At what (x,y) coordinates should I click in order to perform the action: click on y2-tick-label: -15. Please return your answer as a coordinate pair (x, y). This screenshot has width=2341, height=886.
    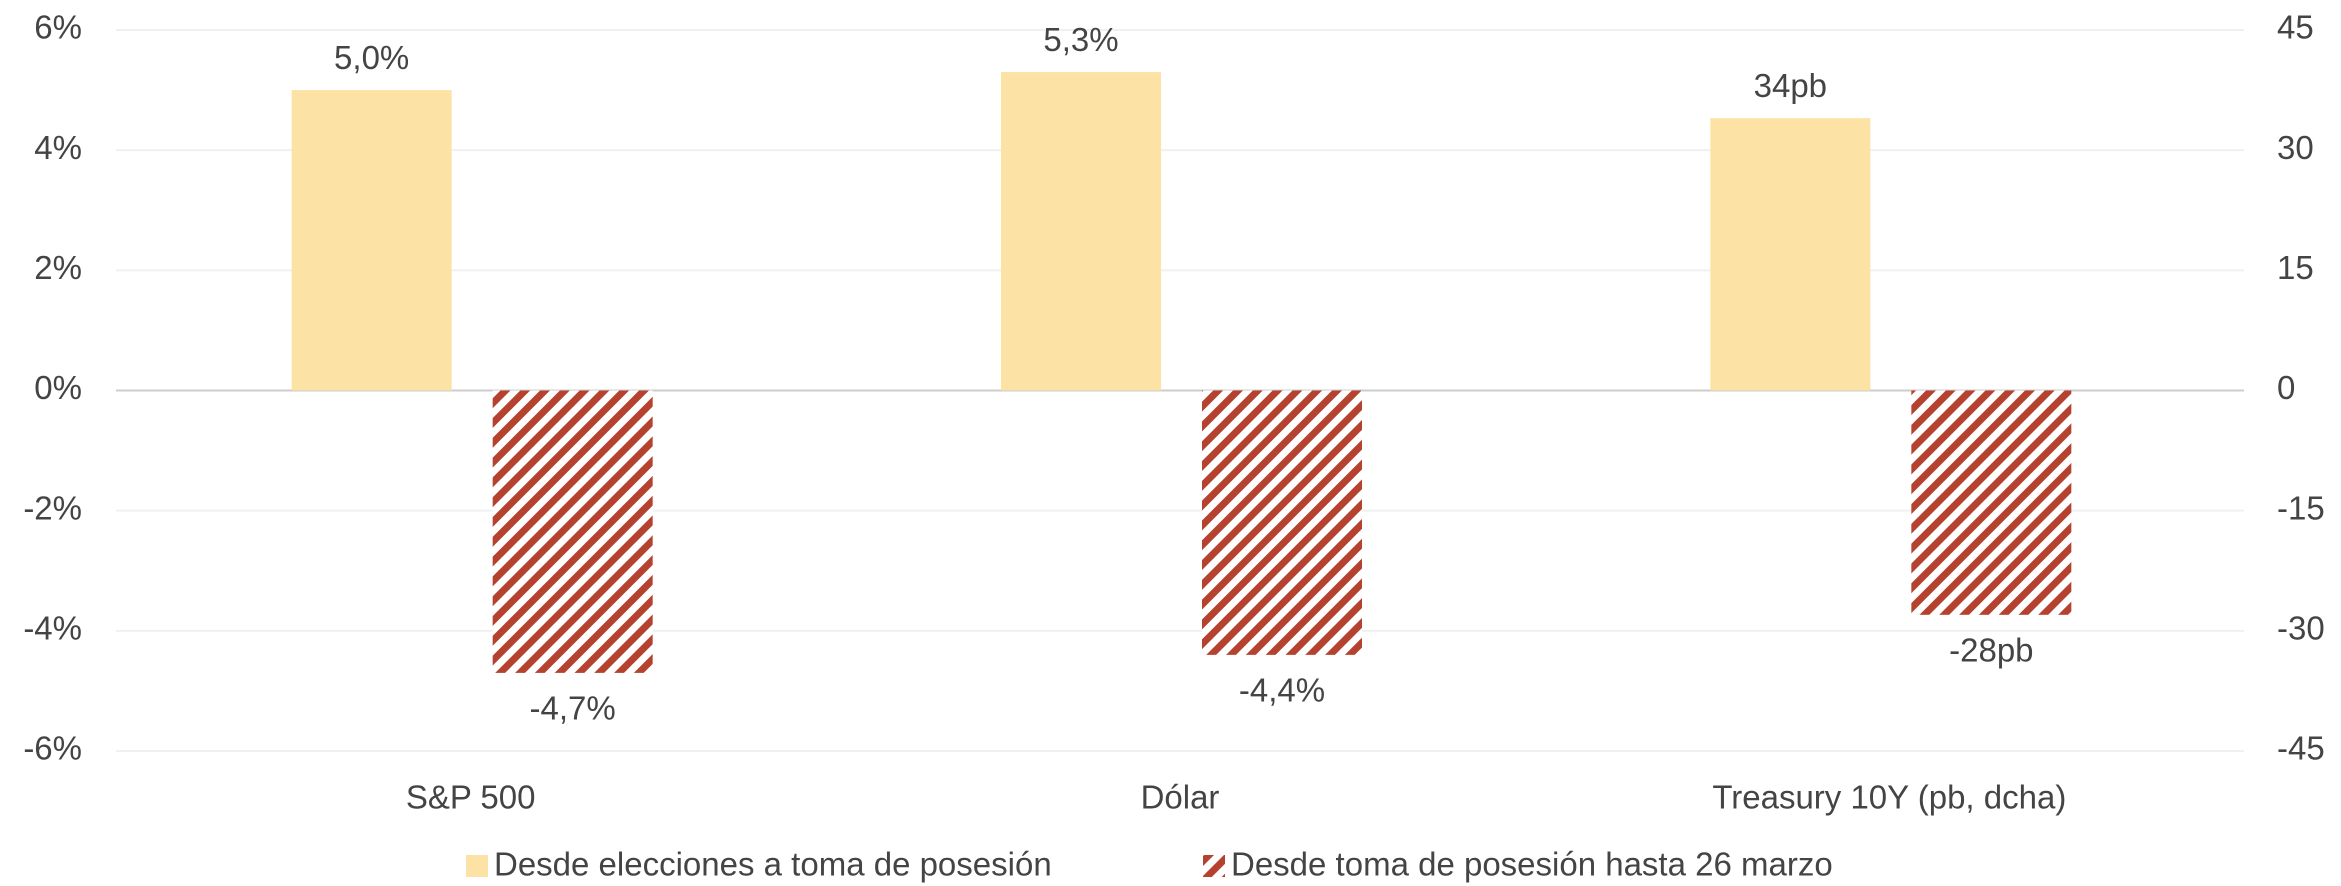
    Looking at the image, I should click on (2301, 507).